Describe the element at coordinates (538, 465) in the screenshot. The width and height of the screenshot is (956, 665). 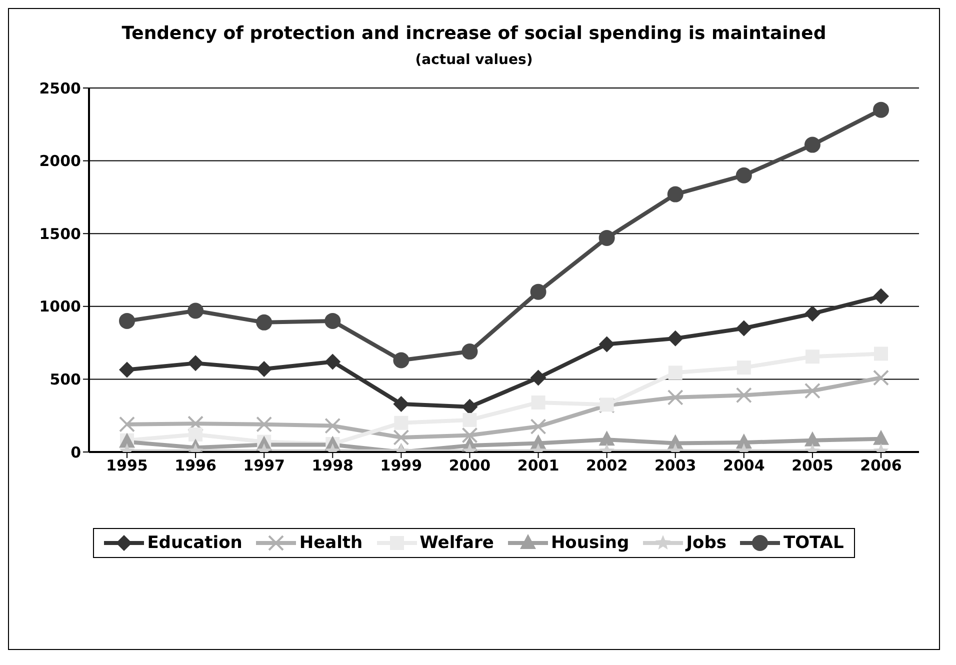
I see `x-tick-label: 2001` at that location.